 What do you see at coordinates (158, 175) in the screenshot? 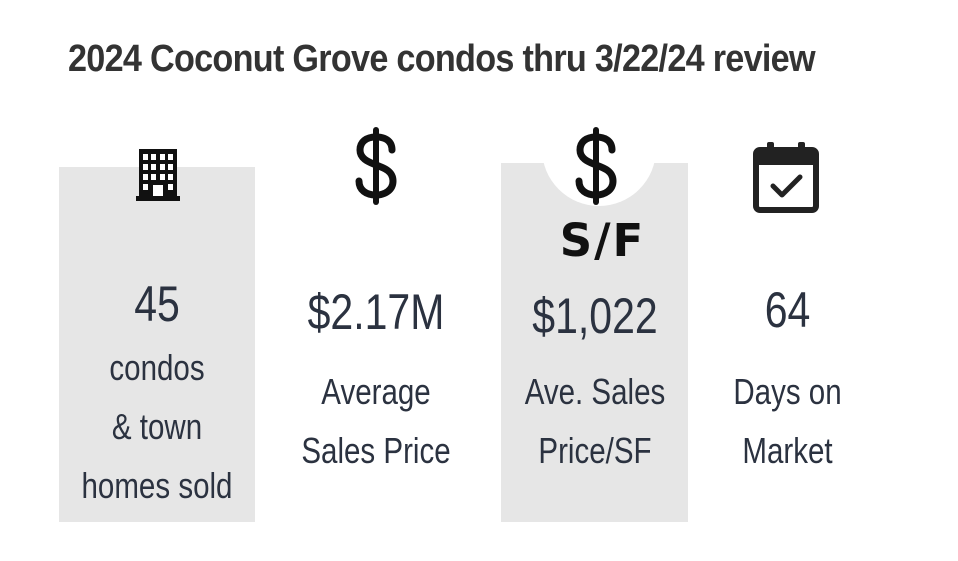
I see `building-icon` at bounding box center [158, 175].